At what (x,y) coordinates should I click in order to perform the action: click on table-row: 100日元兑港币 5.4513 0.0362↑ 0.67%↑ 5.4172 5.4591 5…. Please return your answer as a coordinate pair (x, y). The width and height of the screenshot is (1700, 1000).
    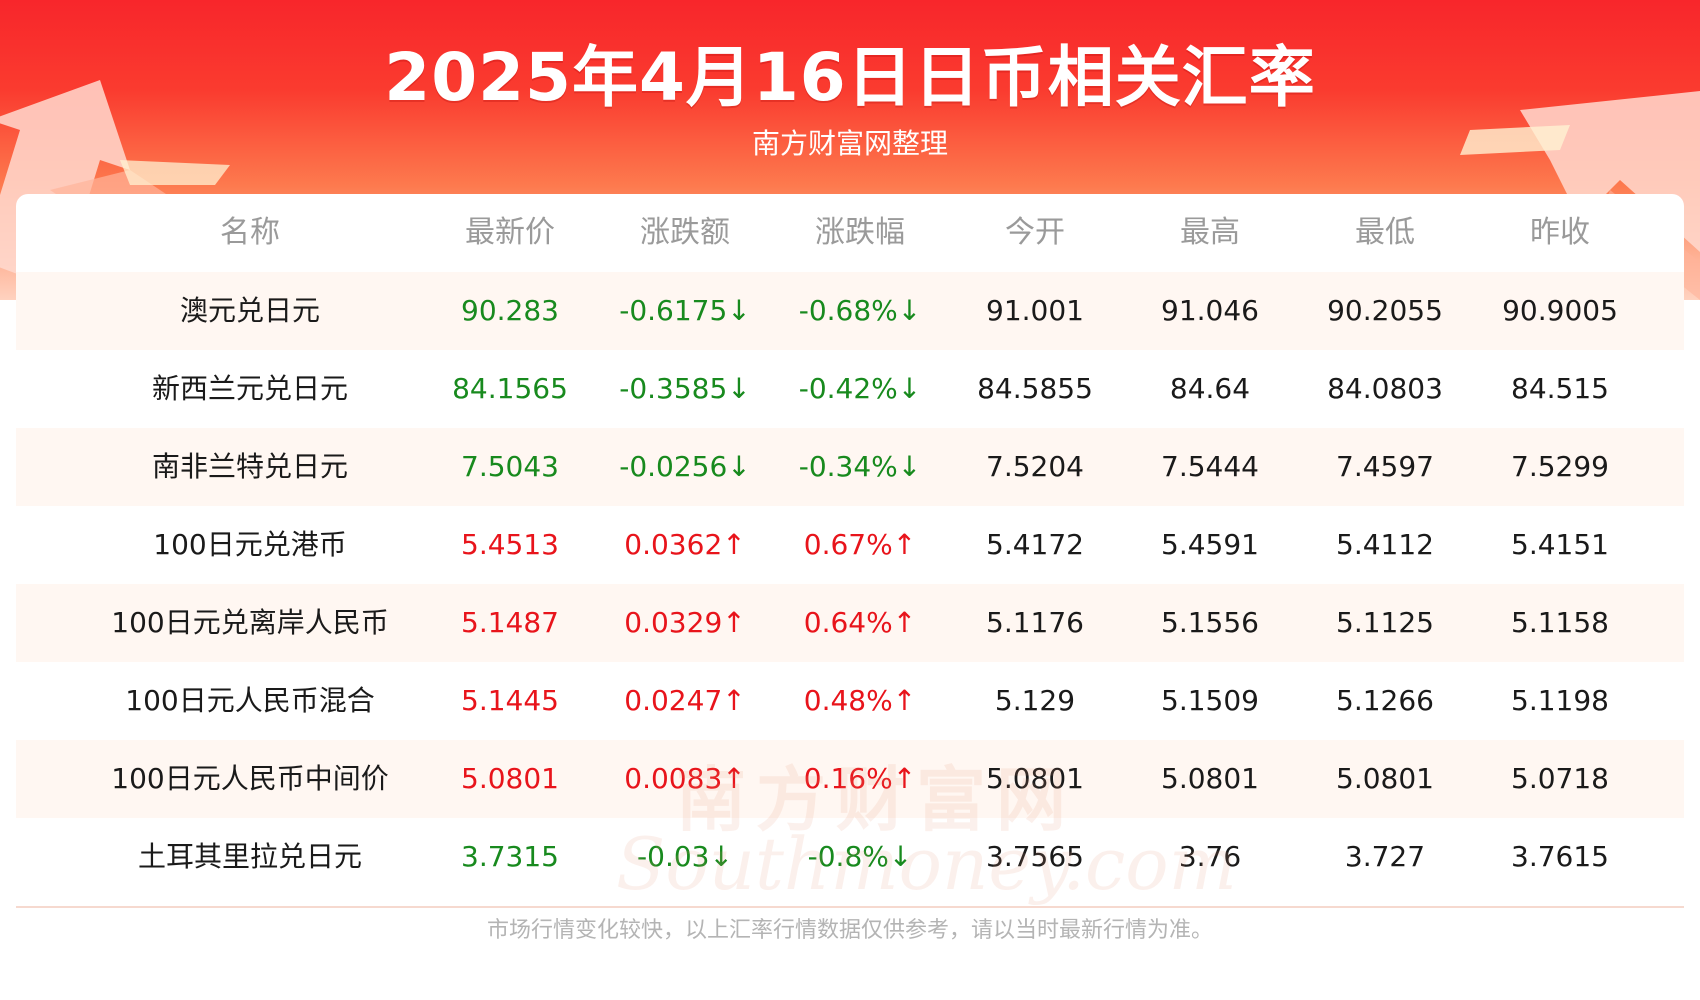
    Looking at the image, I should click on (850, 545).